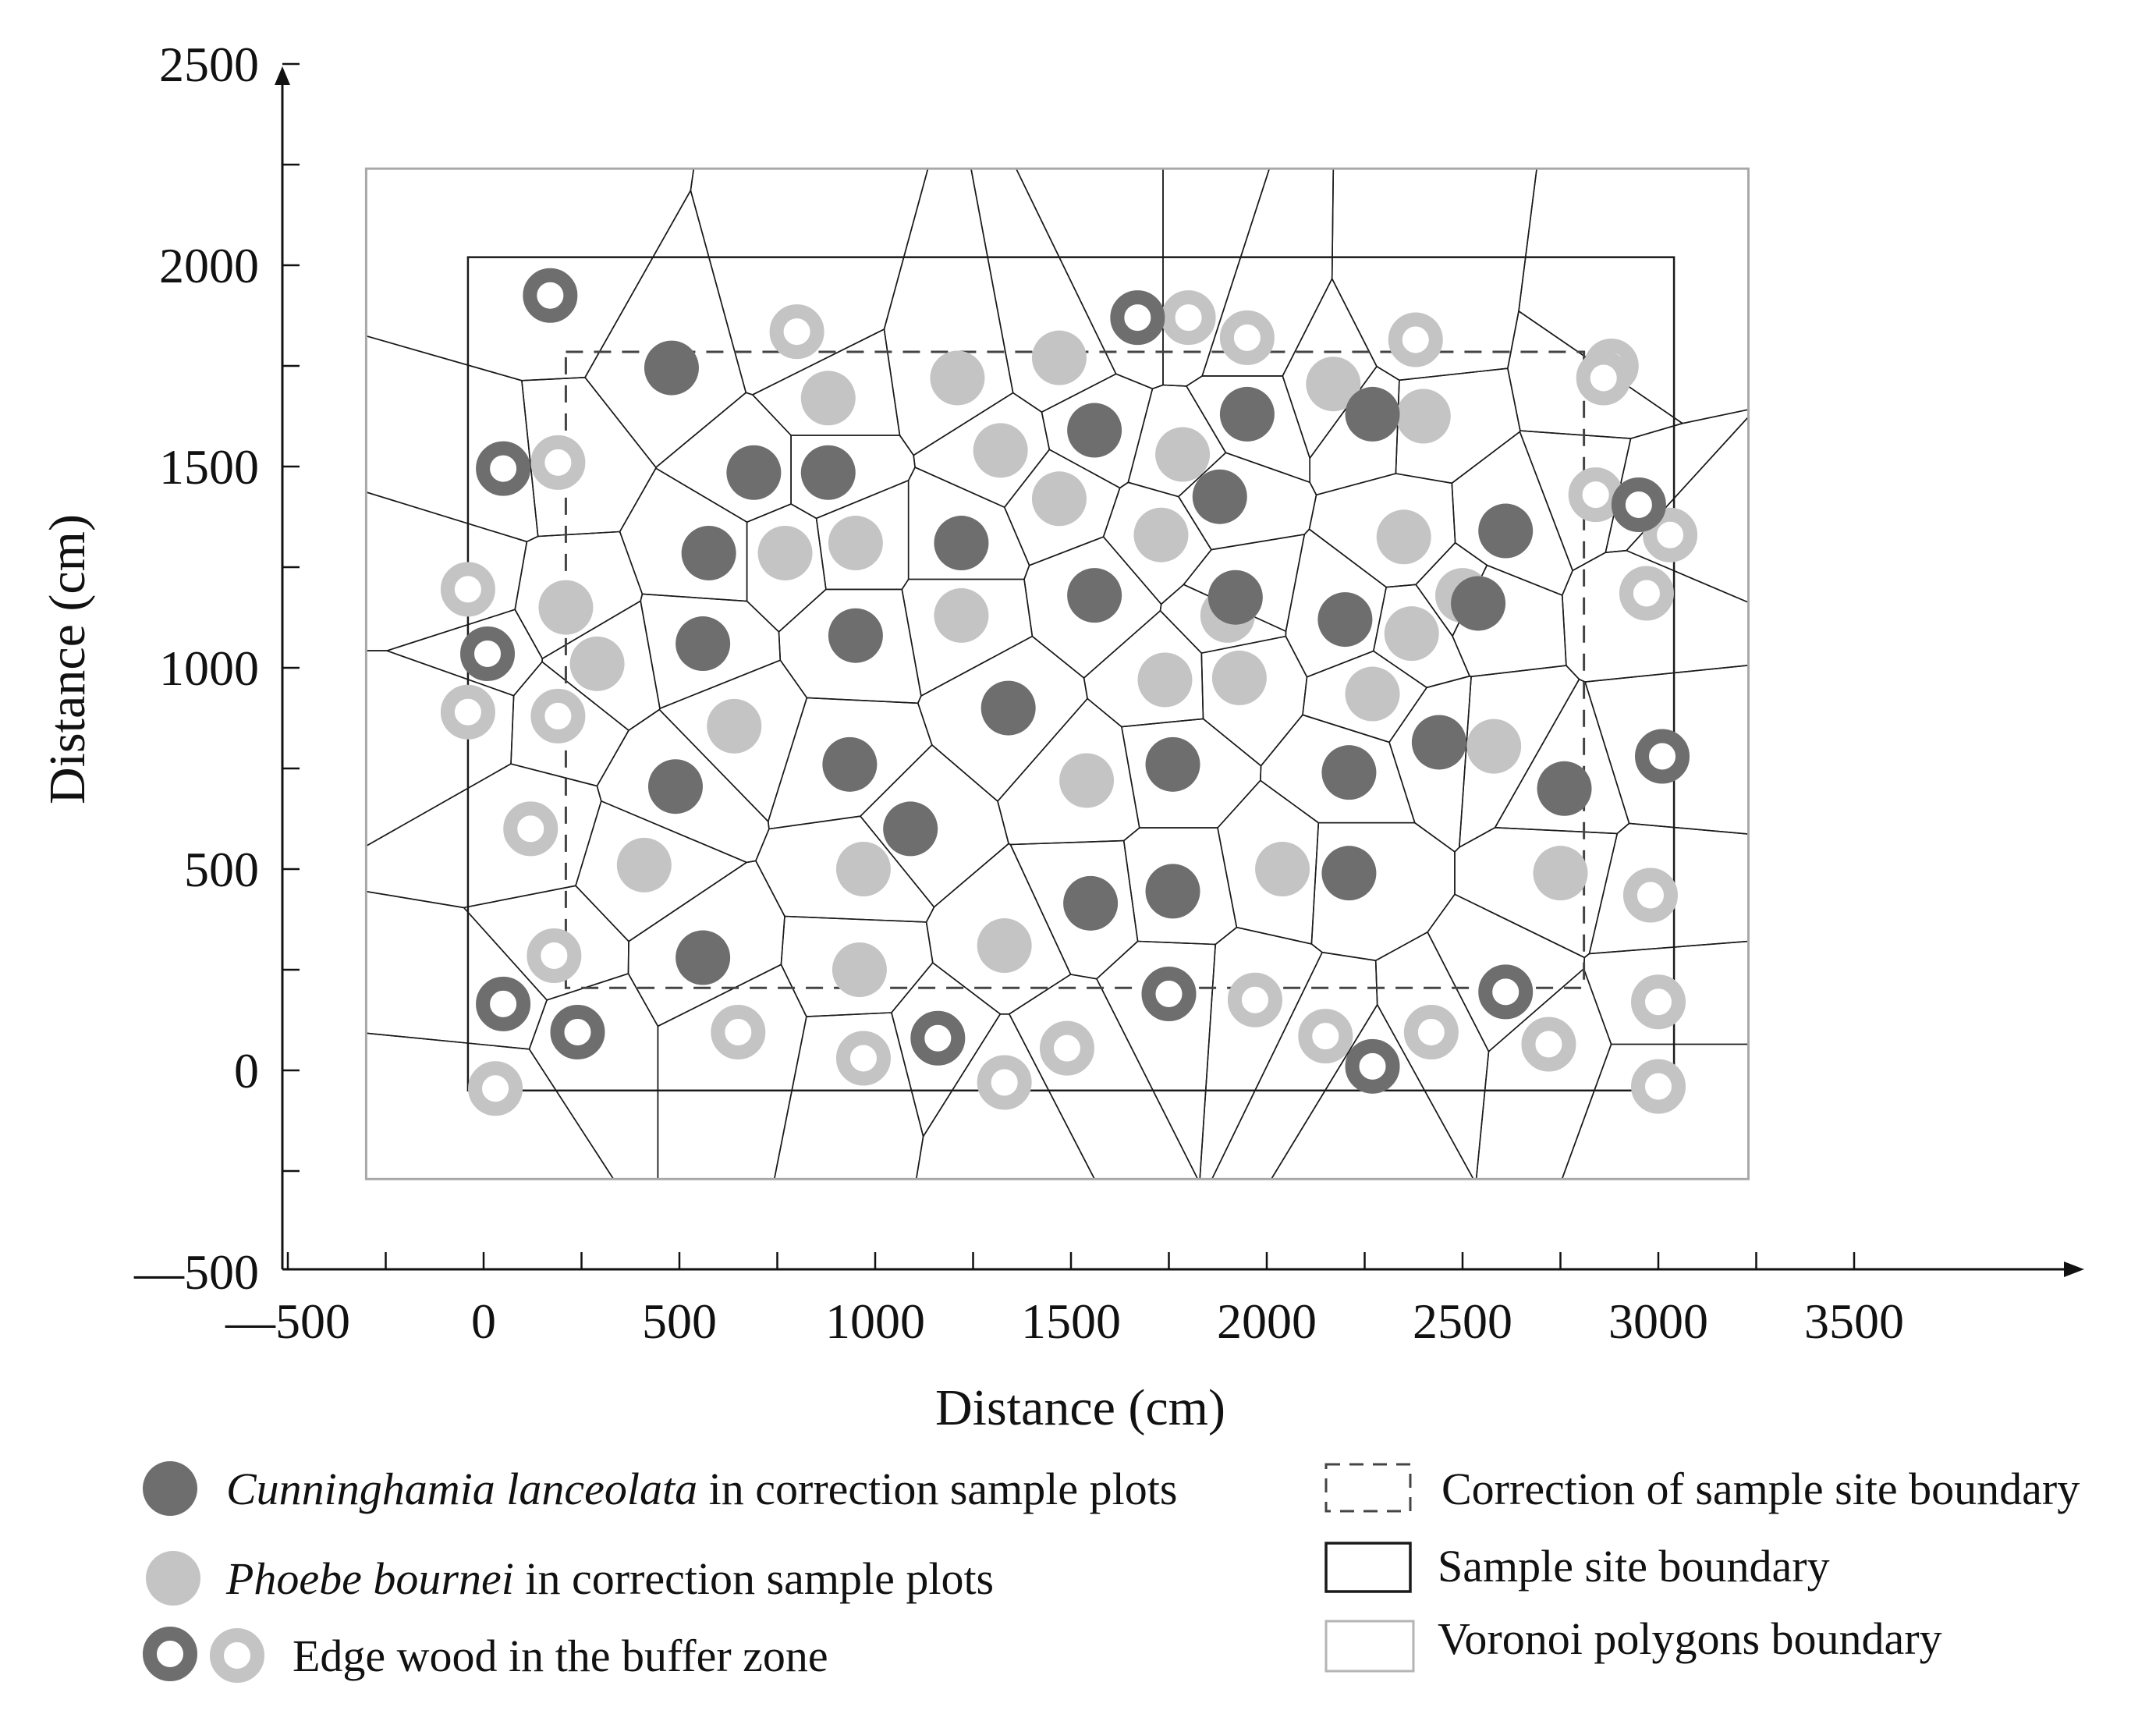 This screenshot has height=1714, width=2156. Describe the element at coordinates (1854, 1321) in the screenshot. I see `x-tick-label: 3500` at that location.